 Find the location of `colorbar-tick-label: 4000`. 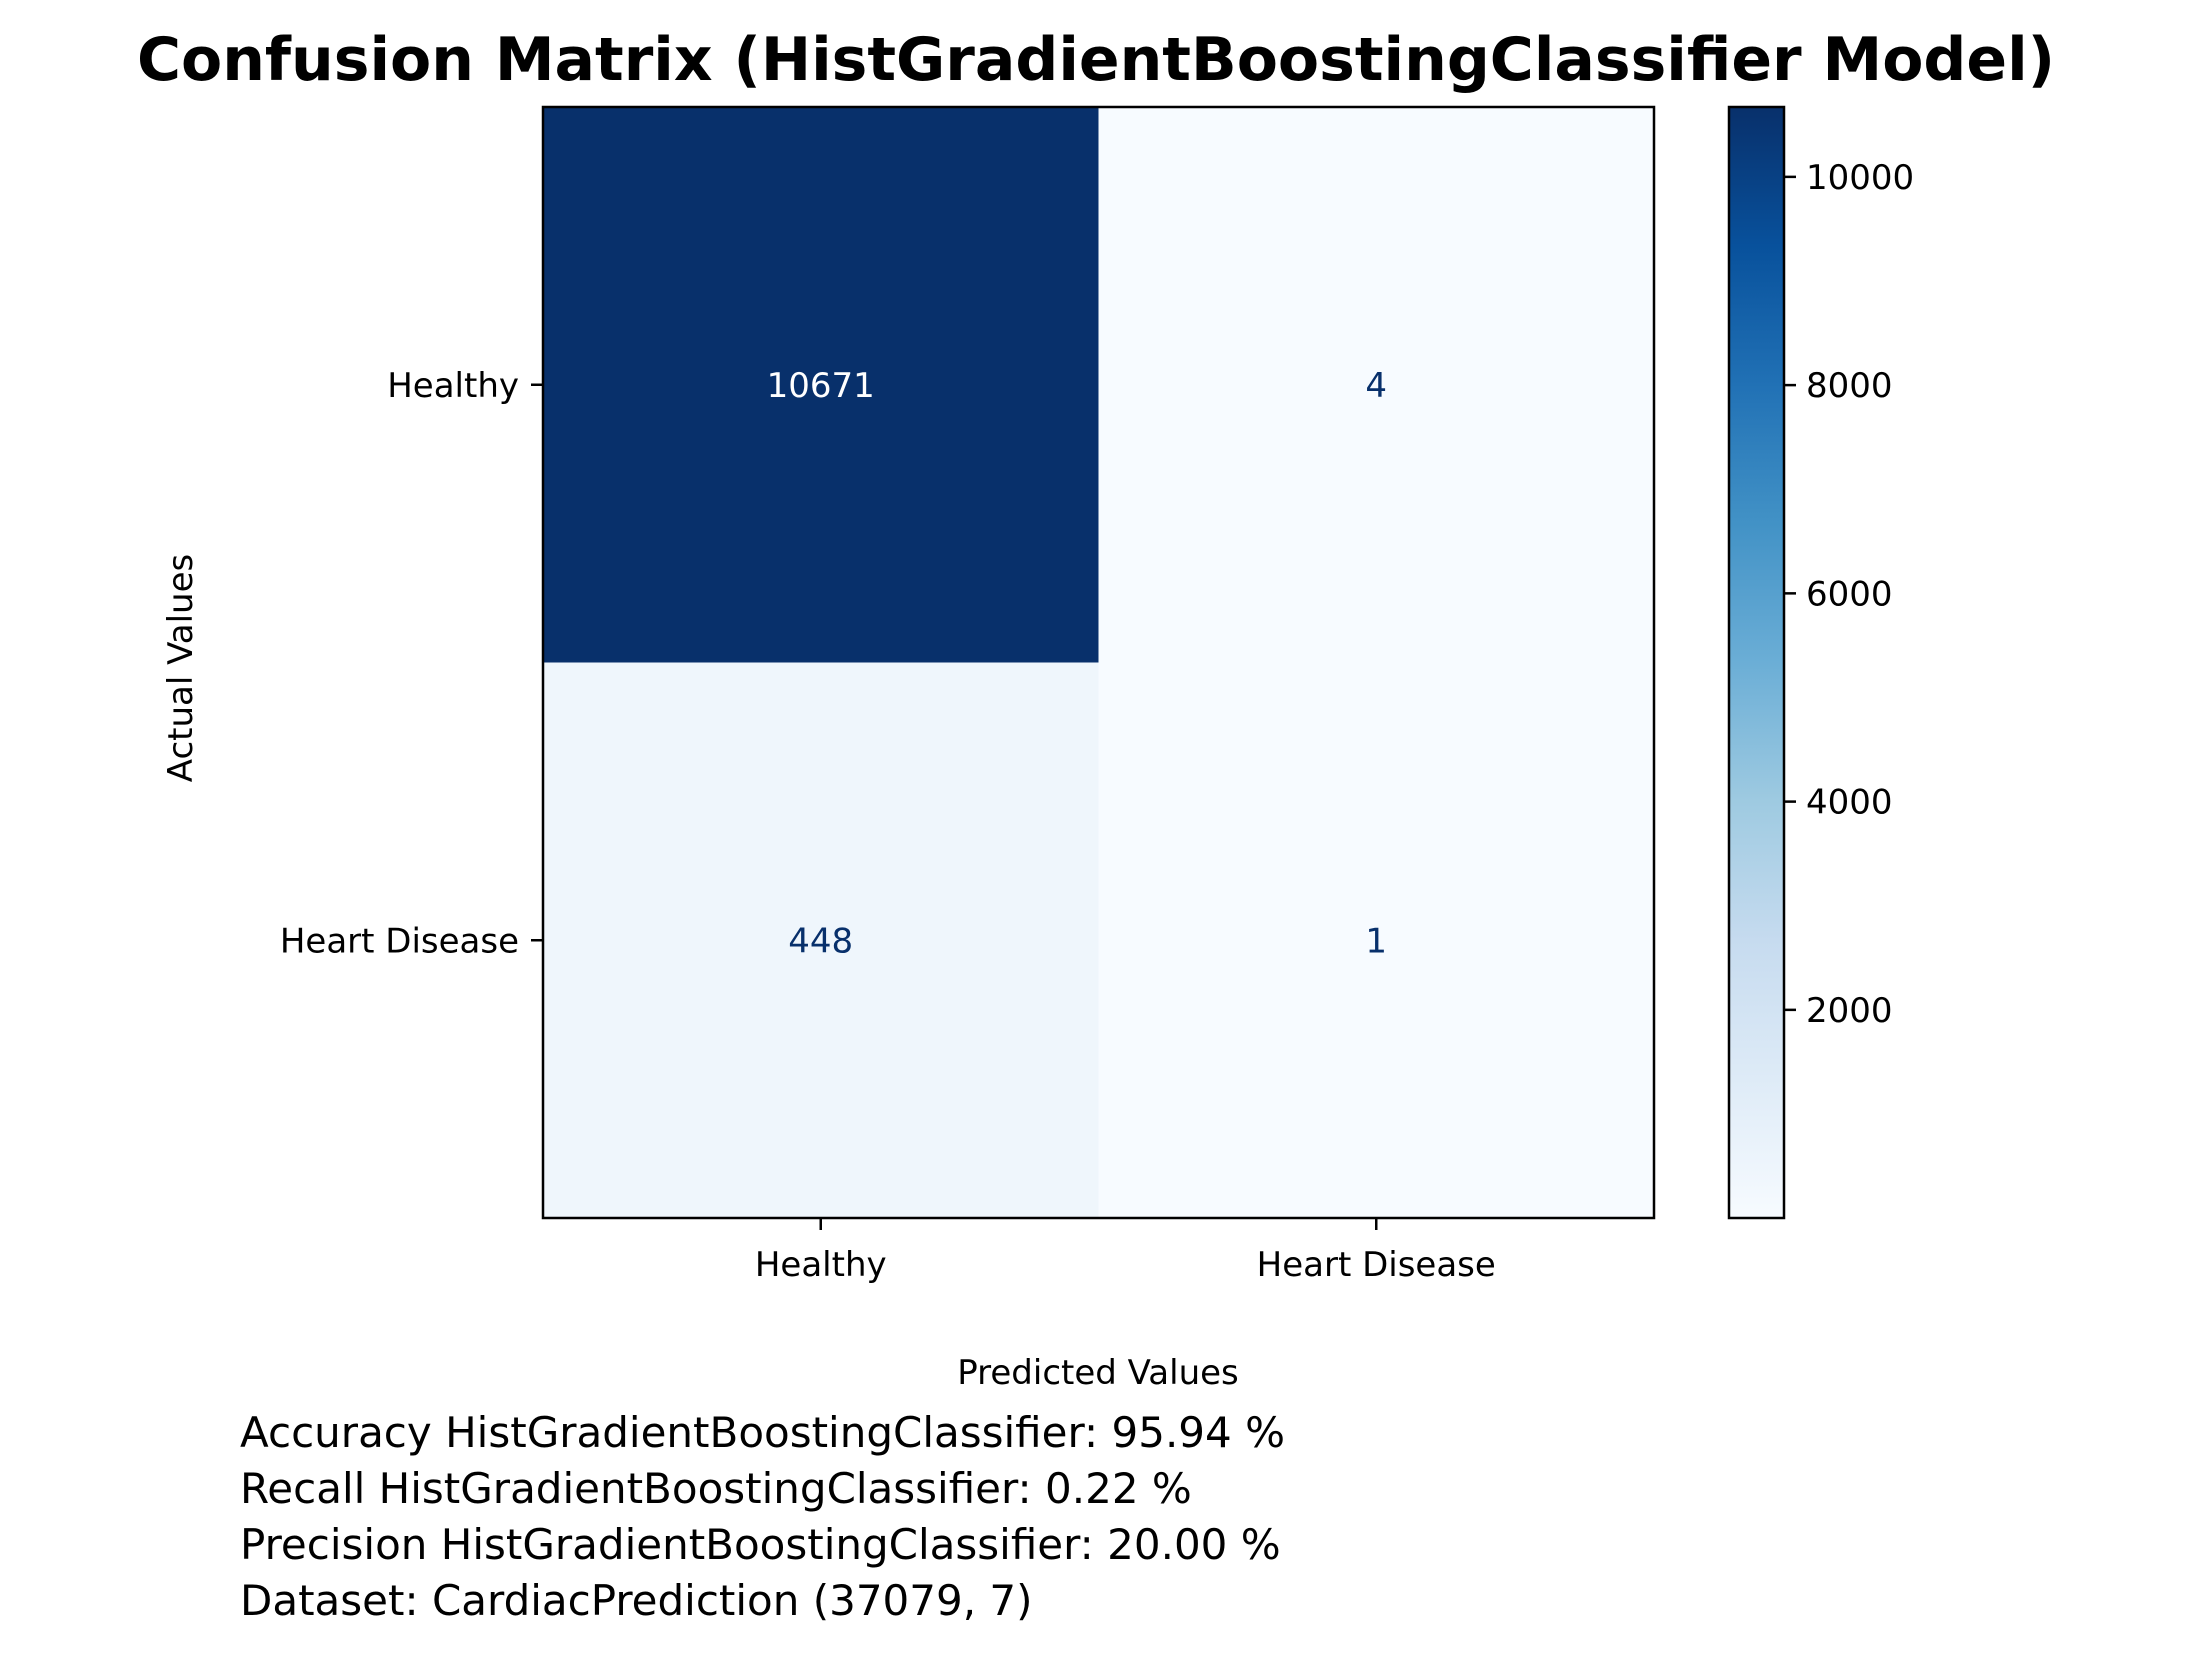

colorbar-tick-label: 4000 is located at coordinates (1849, 803).